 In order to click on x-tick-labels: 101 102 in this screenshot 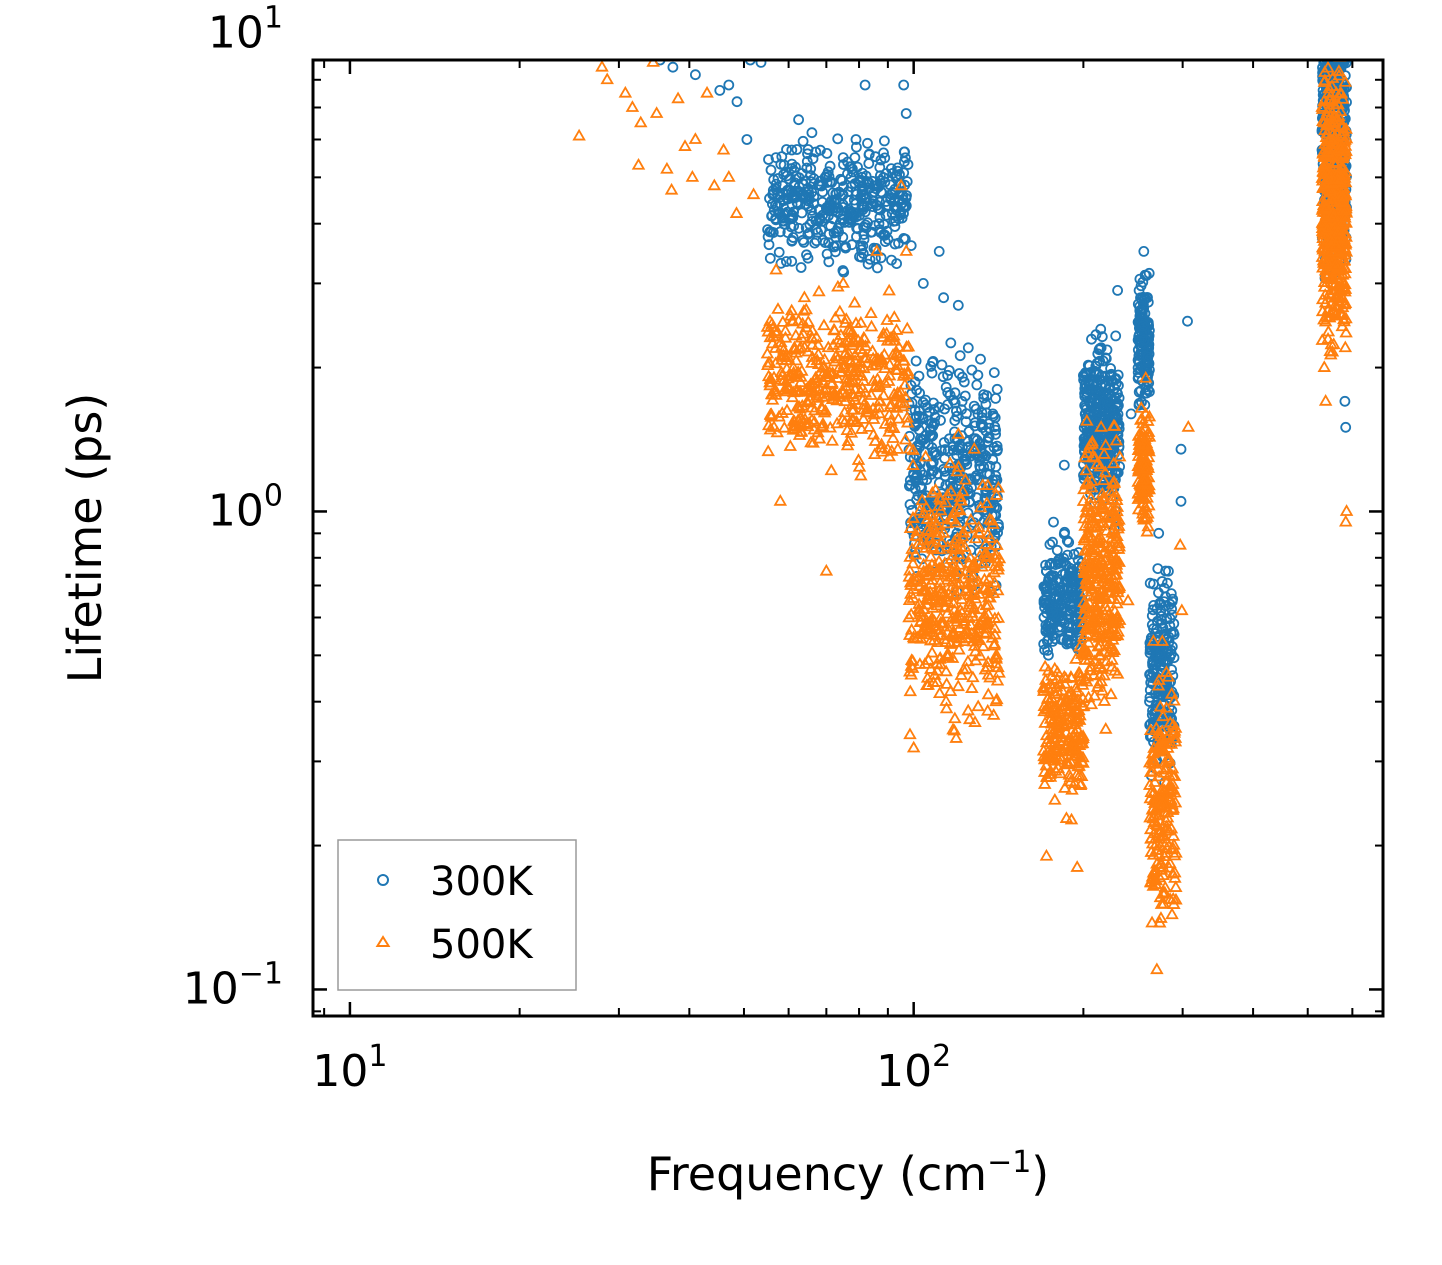, I will do `click(631, 1068)`.